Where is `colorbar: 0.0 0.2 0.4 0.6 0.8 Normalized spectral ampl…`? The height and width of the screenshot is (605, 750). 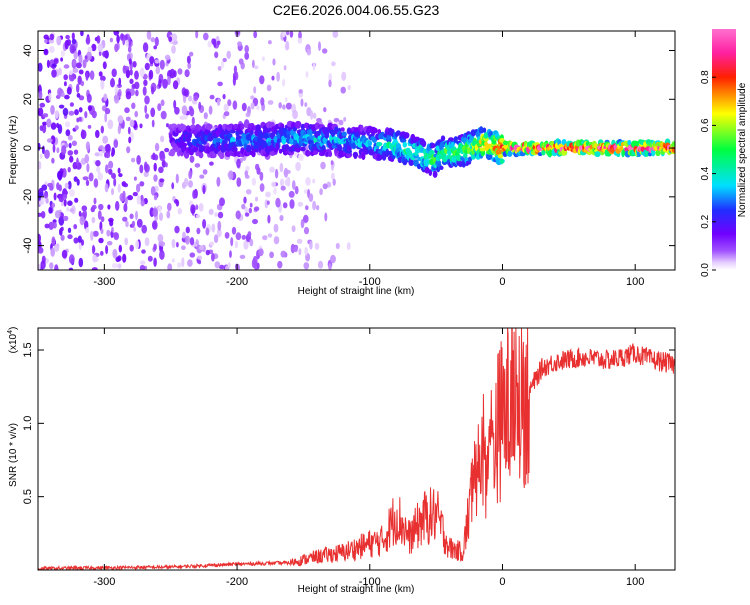 colorbar: 0.0 0.2 0.4 0.6 0.8 Normalized spectral ampl… is located at coordinates (724, 153).